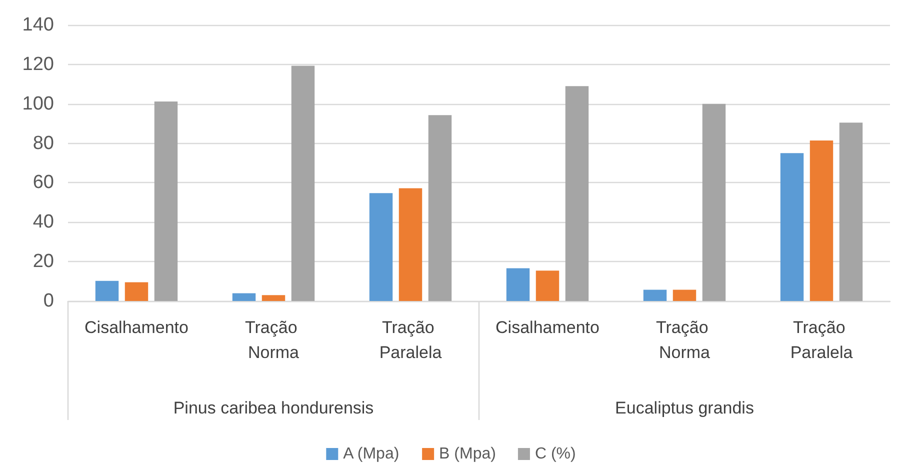 This screenshot has width=902, height=469. Describe the element at coordinates (43, 222) in the screenshot. I see `y-tick-label: 40` at that location.